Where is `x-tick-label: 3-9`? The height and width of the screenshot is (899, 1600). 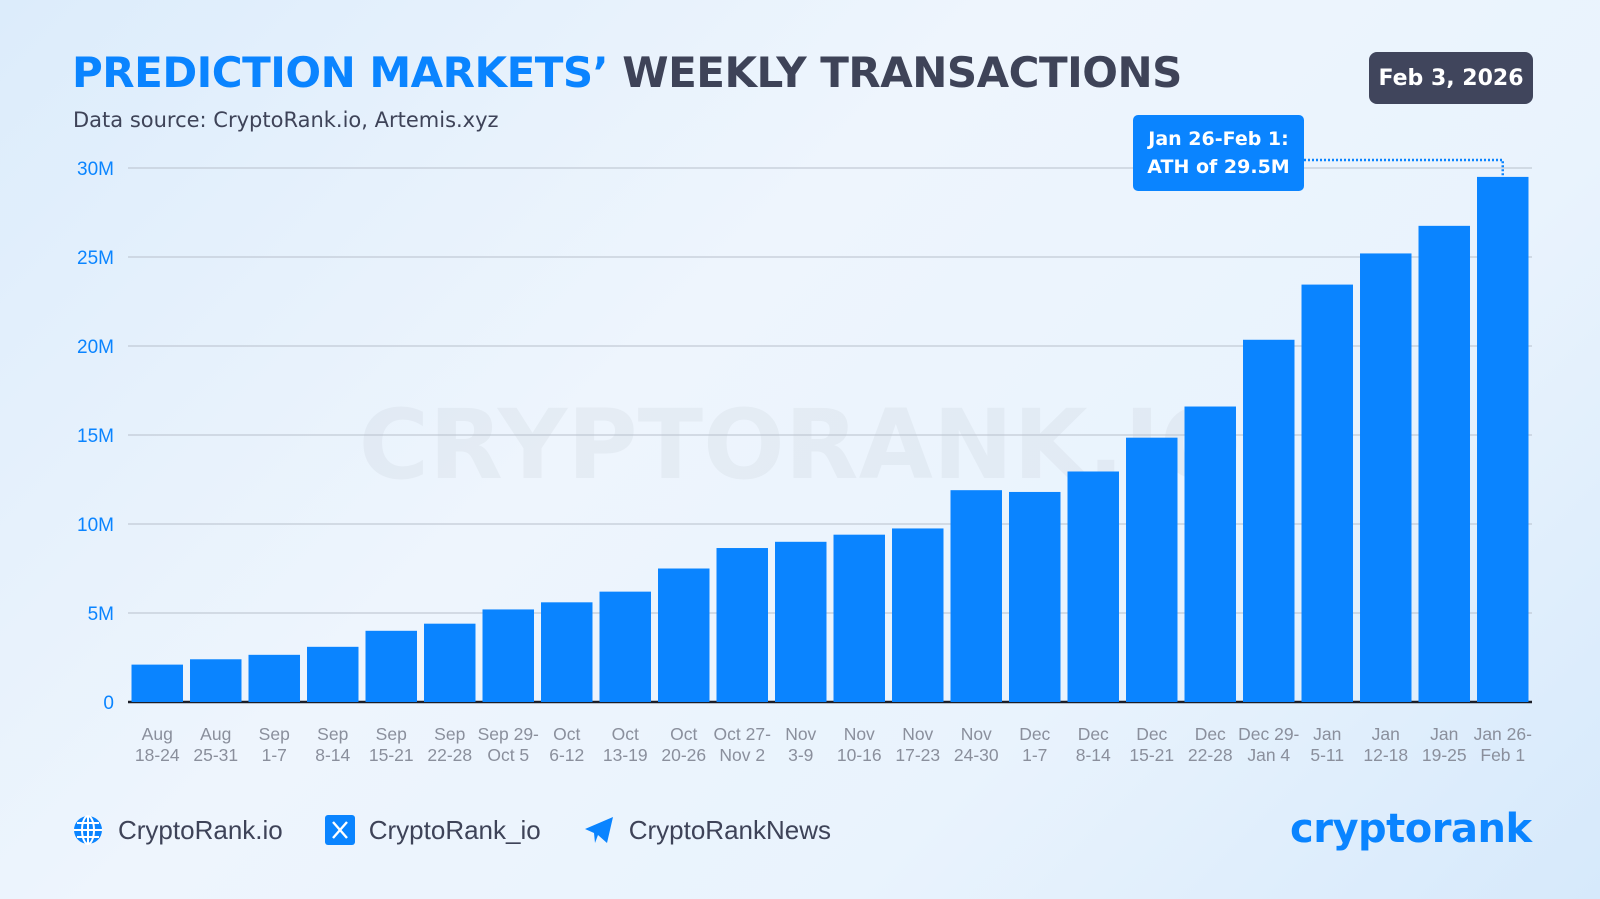
x-tick-label: 3-9 is located at coordinates (800, 755).